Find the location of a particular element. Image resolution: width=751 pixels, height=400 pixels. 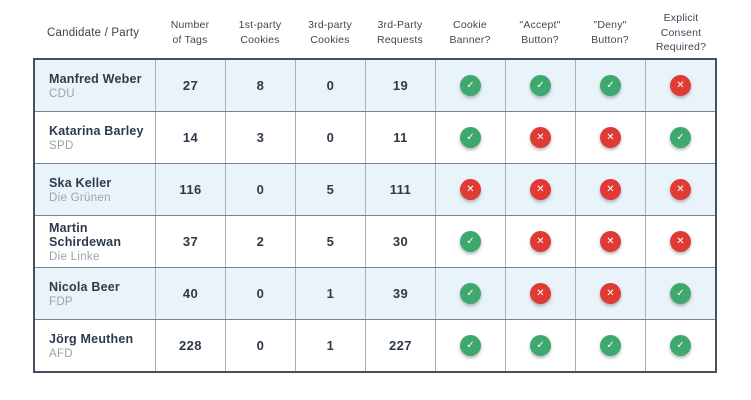

first-party-cookies-cell: 8 is located at coordinates (260, 85).